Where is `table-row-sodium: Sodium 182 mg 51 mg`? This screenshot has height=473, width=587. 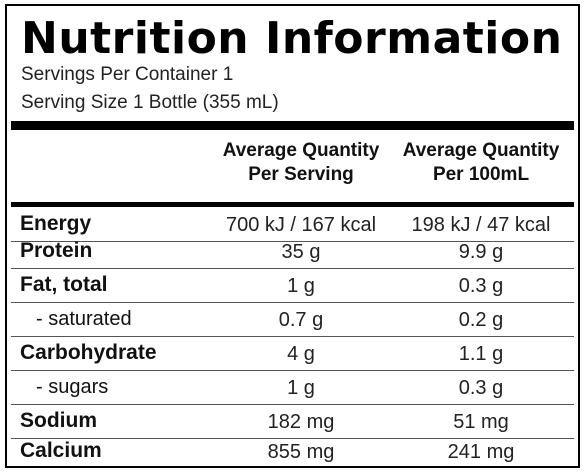
table-row-sodium: Sodium 182 mg 51 mg is located at coordinates (292, 421).